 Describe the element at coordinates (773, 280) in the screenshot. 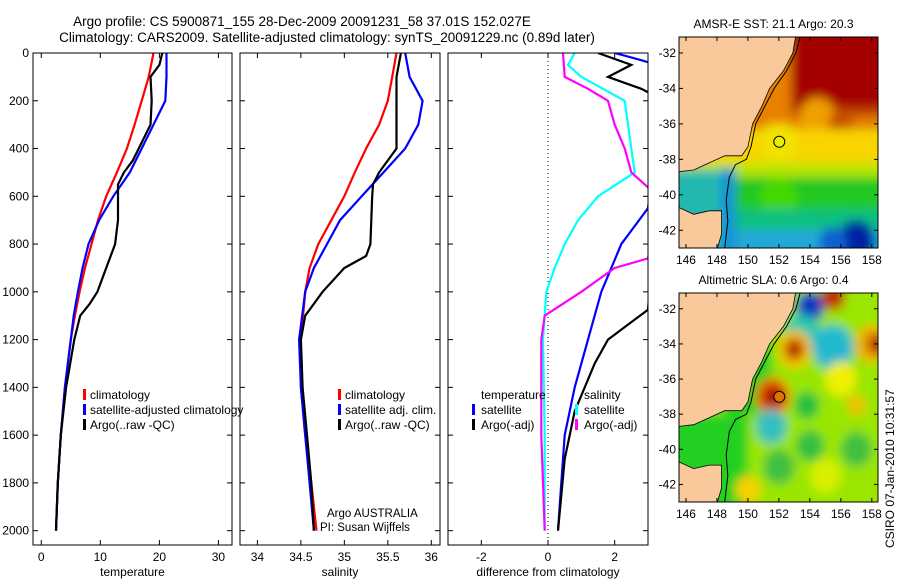

I see `map-title: Altimetric SLA: 0.6 Argo: 0.4` at that location.